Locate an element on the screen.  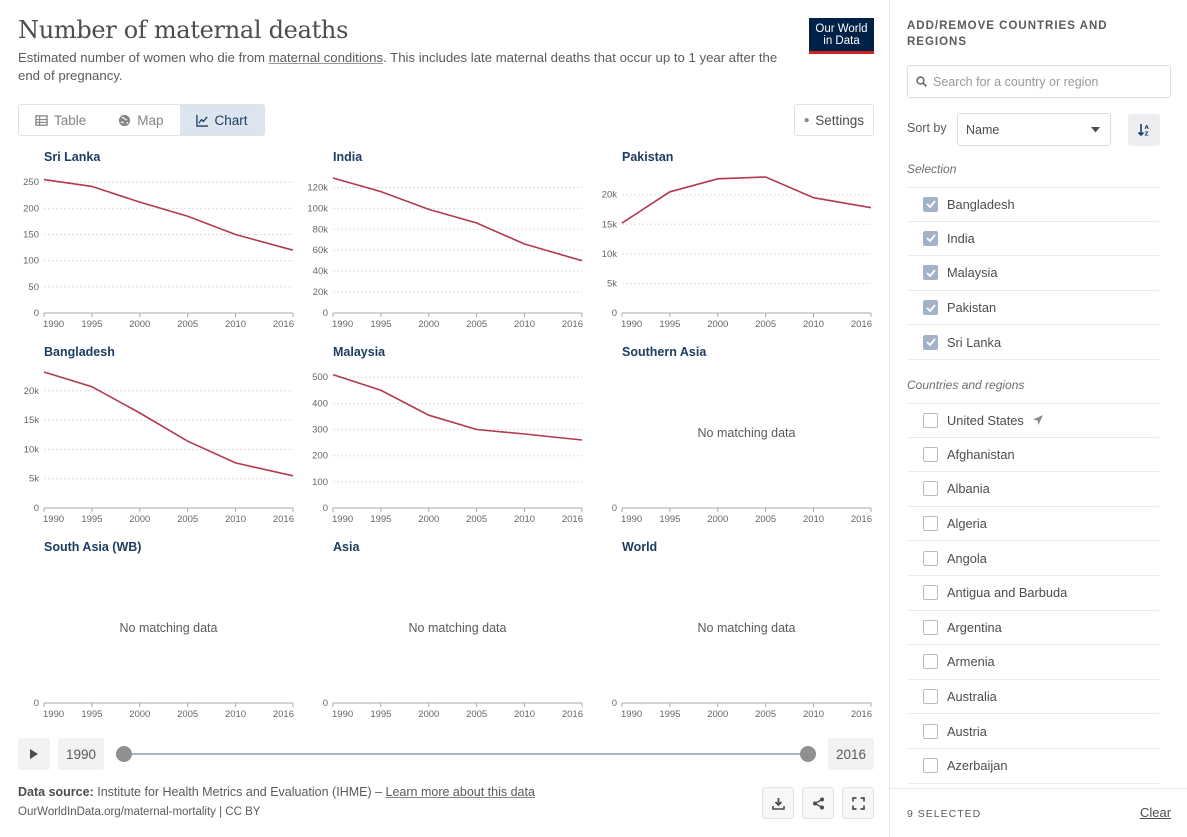
share-button is located at coordinates (818, 803).